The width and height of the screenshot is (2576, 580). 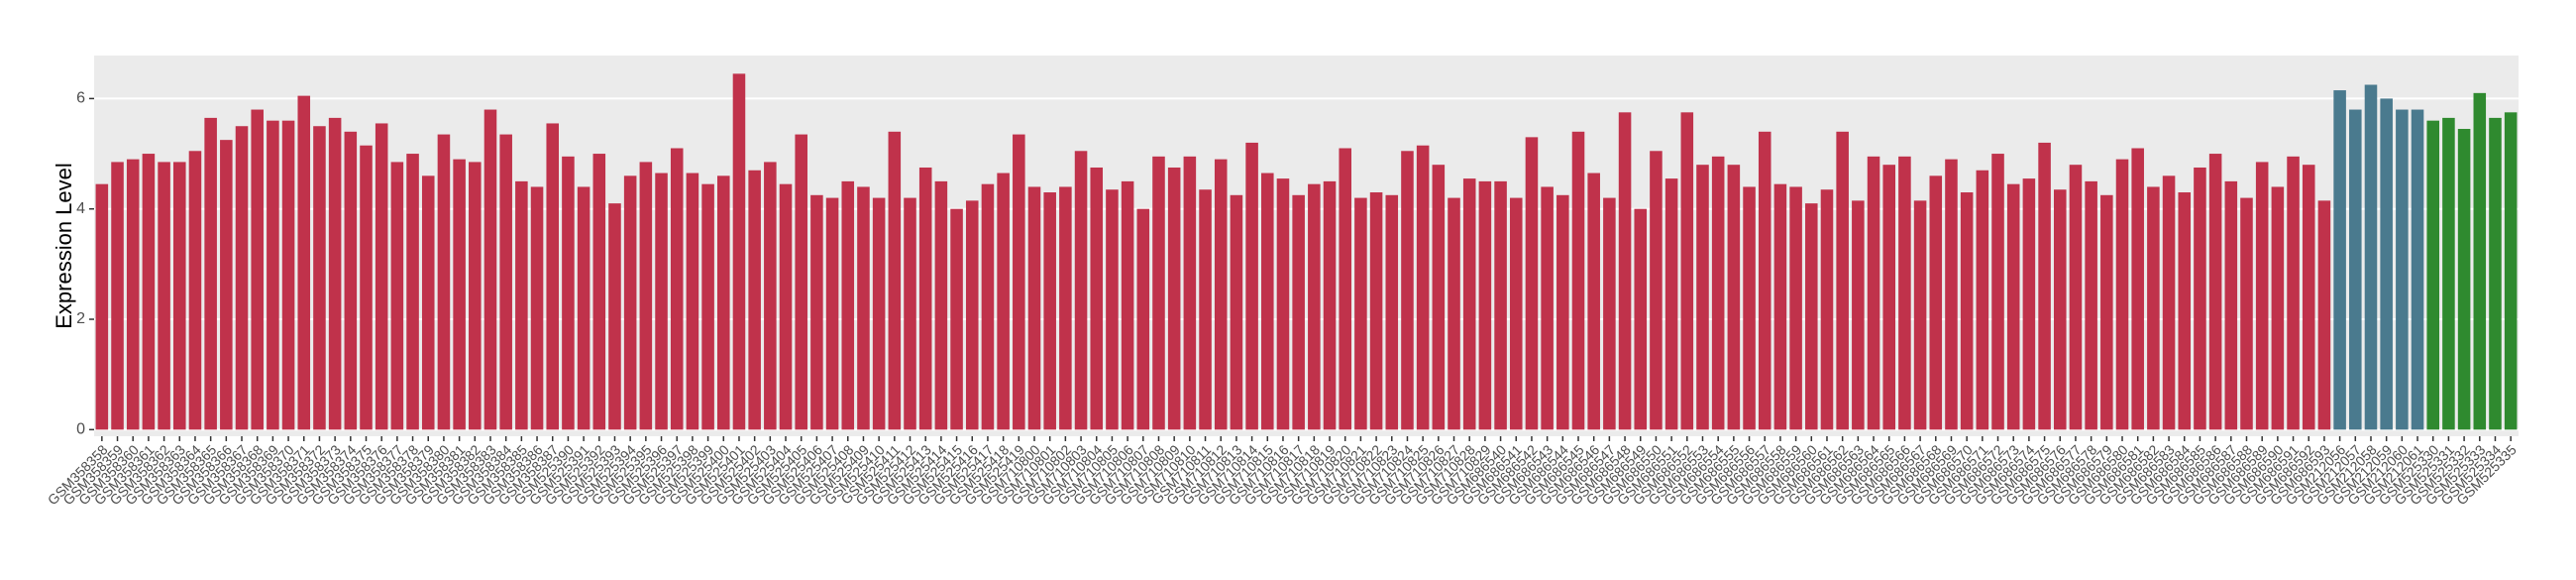 I want to click on y-axis-title: Expression Level, so click(x=64, y=246).